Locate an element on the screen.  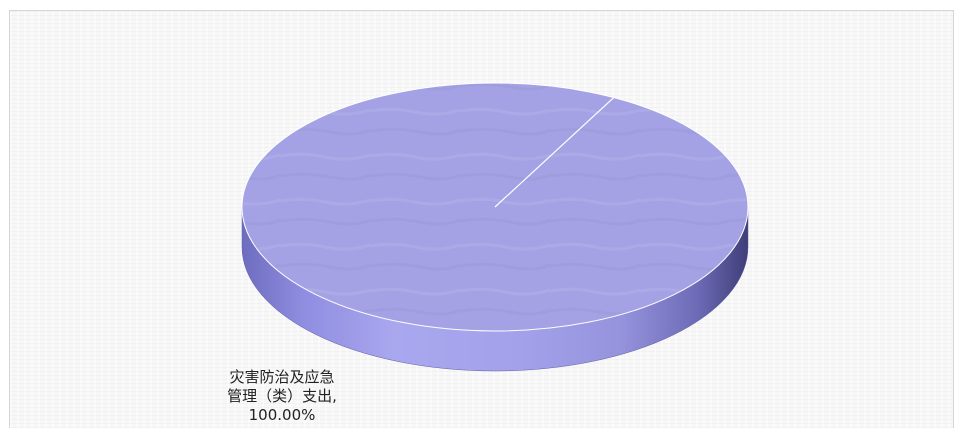
pie-slice-seam is located at coordinates (554, 152).